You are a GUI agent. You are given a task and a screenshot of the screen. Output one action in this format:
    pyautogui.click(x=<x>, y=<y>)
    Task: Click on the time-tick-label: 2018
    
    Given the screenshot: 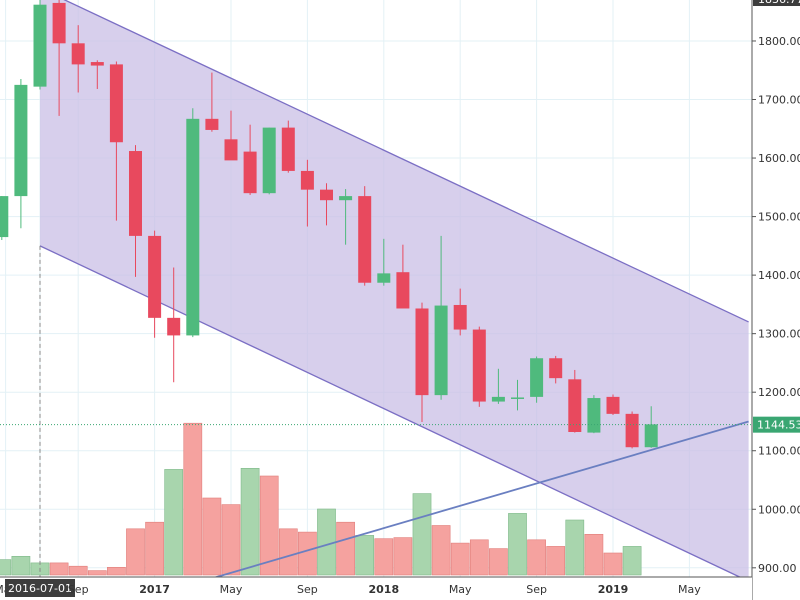 What is the action you would take?
    pyautogui.click(x=383, y=589)
    